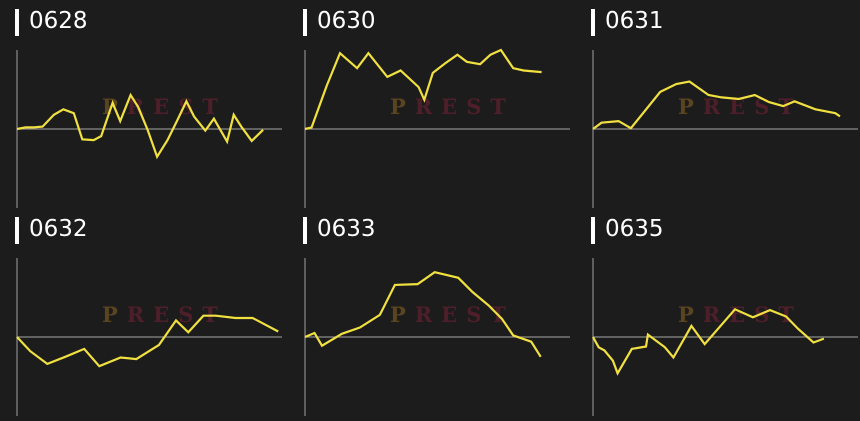 The width and height of the screenshot is (860, 421). Describe the element at coordinates (634, 229) in the screenshot. I see `chart-title: 0635` at that location.